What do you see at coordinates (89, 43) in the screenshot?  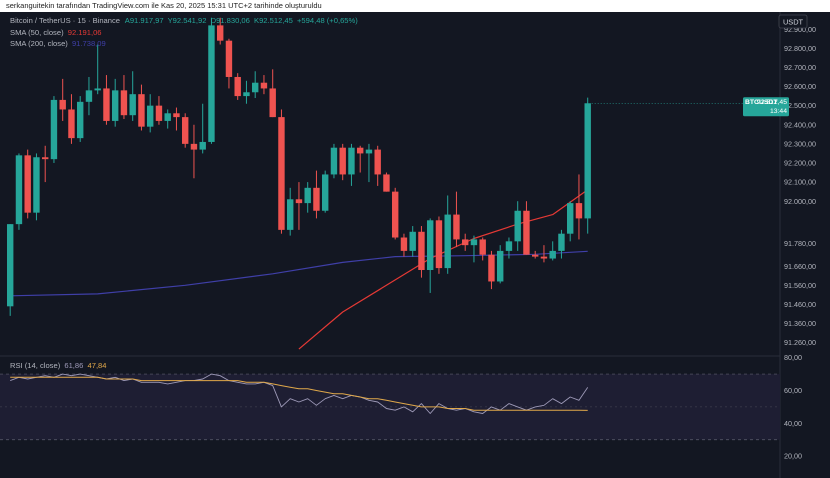 I see `sma200-value: 91.738,09` at bounding box center [89, 43].